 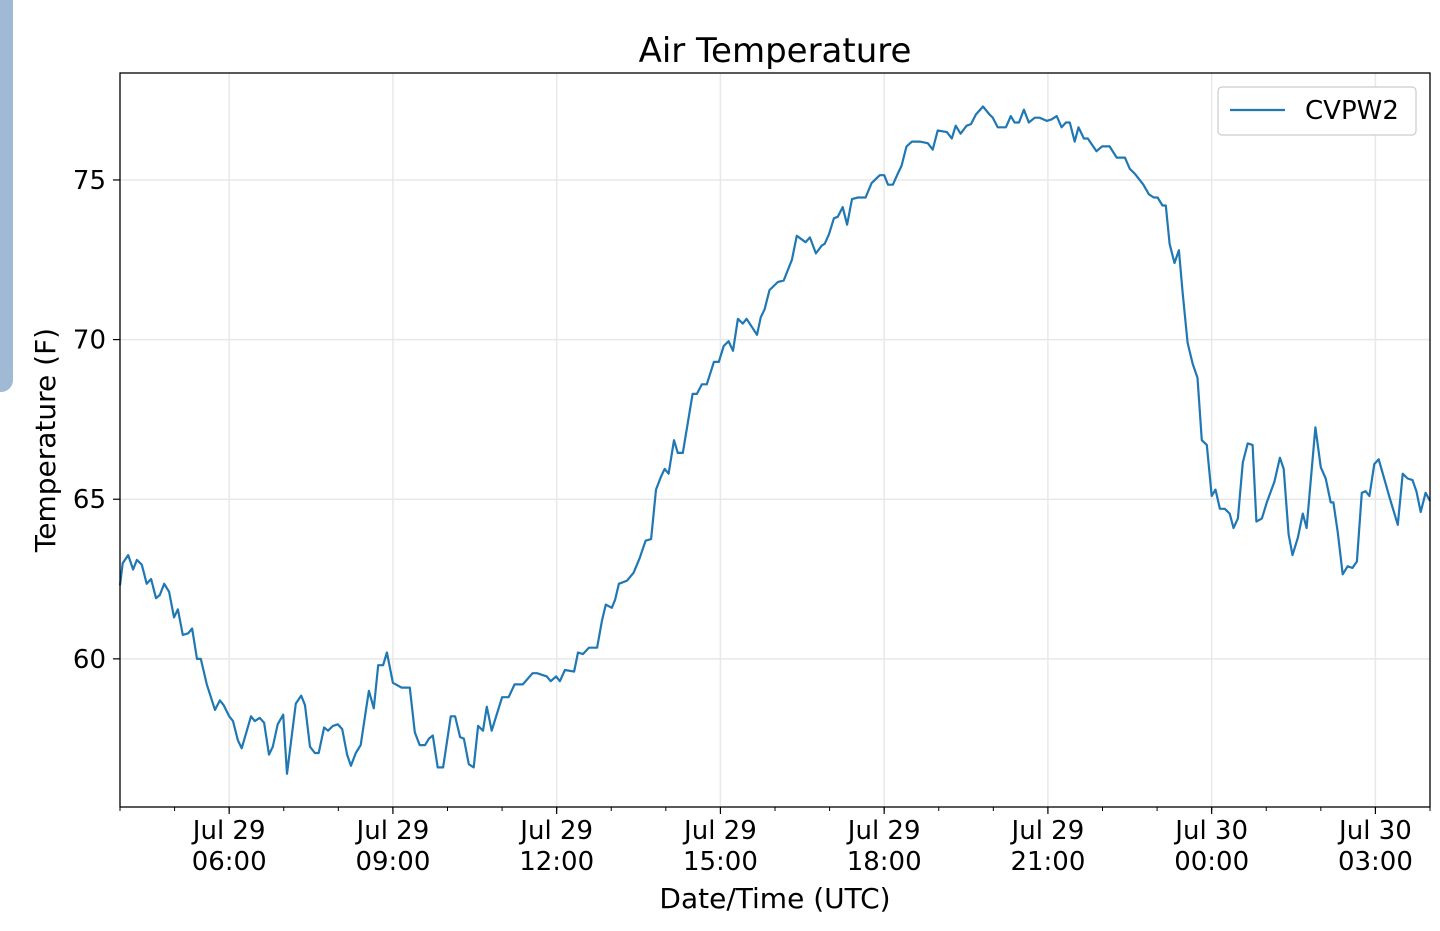 What do you see at coordinates (774, 898) in the screenshot?
I see `x-axis-label: Date/Time (UTC)` at bounding box center [774, 898].